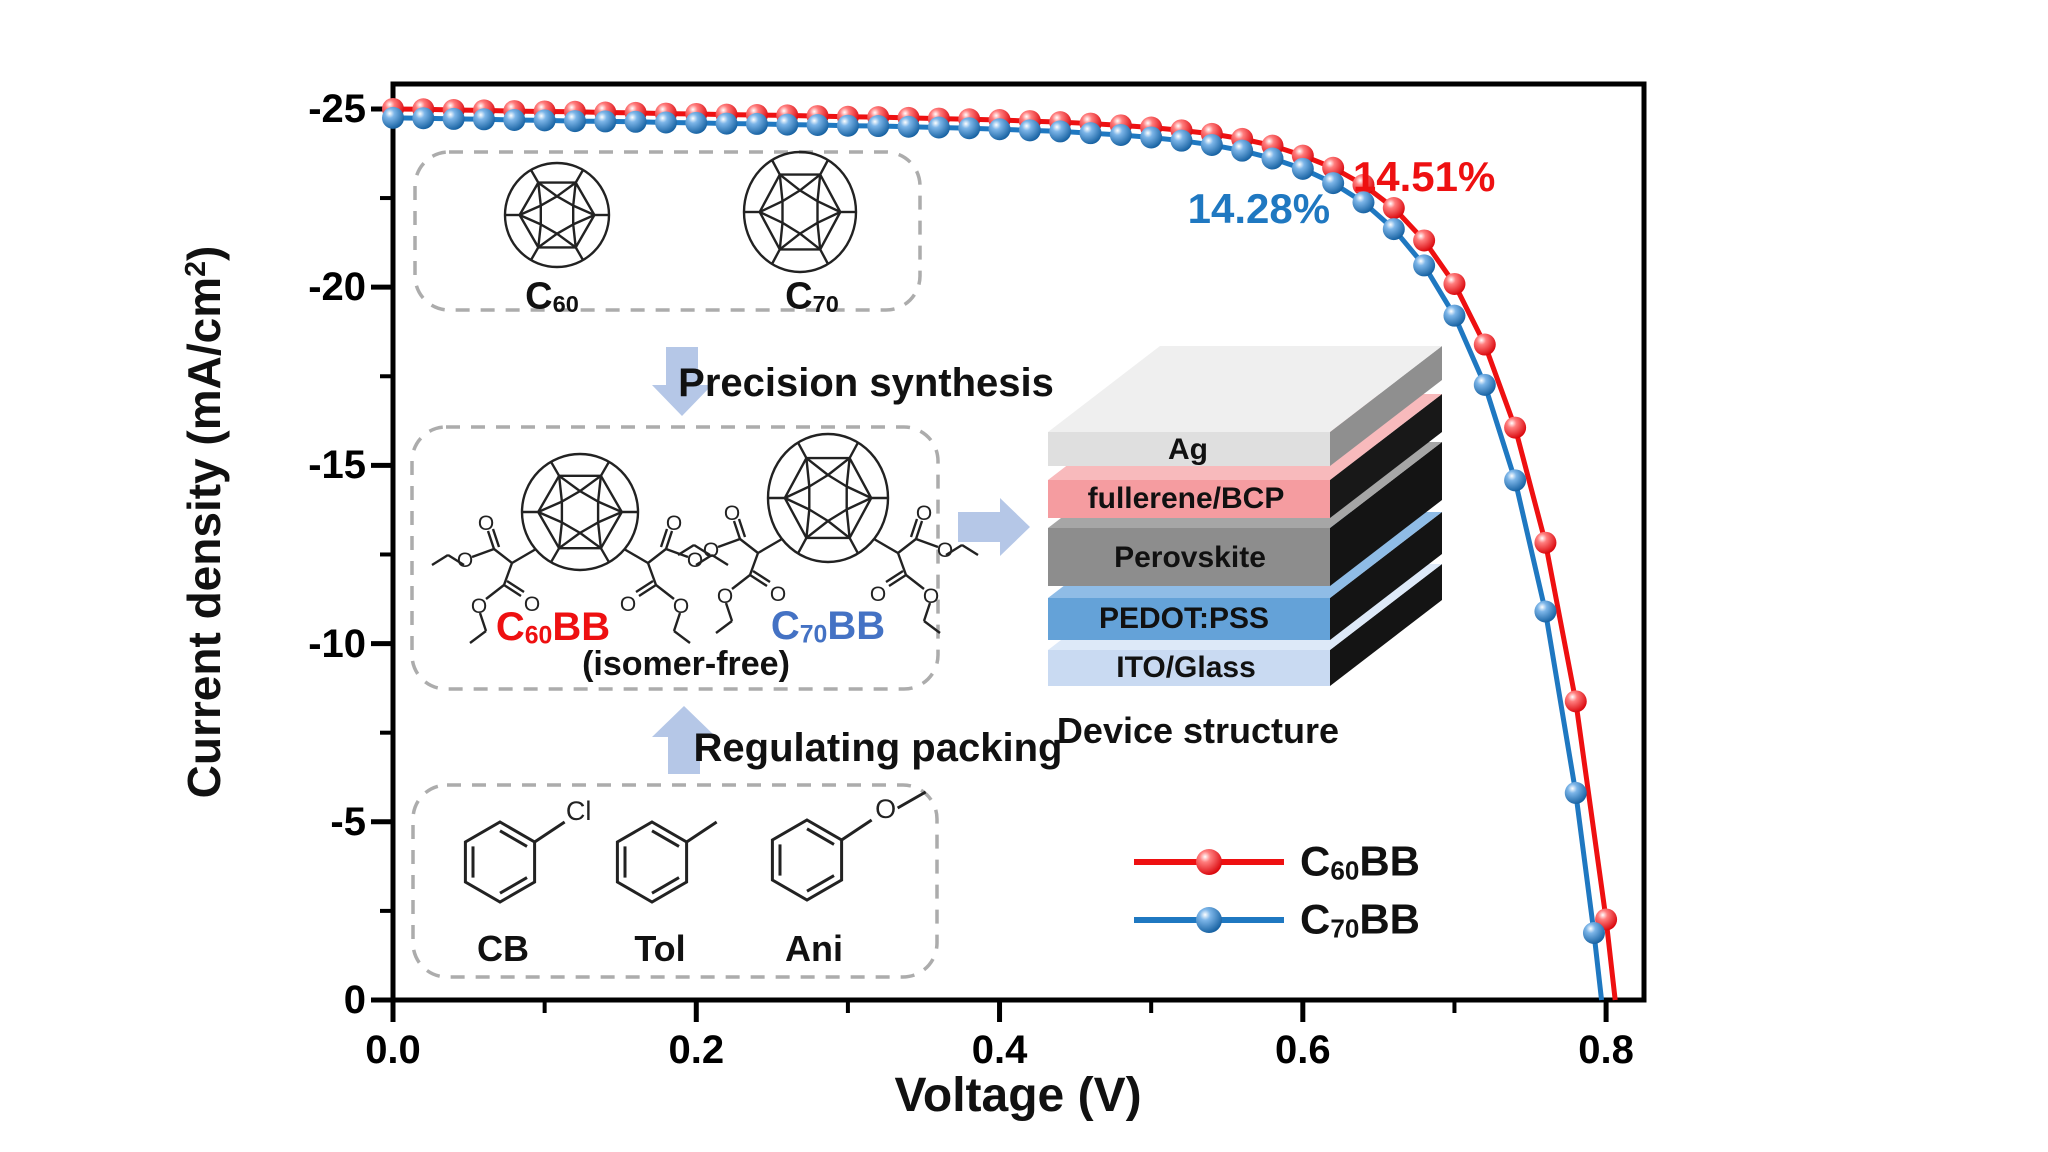 The image size is (2048, 1152). I want to click on y-tick-label: -25, so click(337, 108).